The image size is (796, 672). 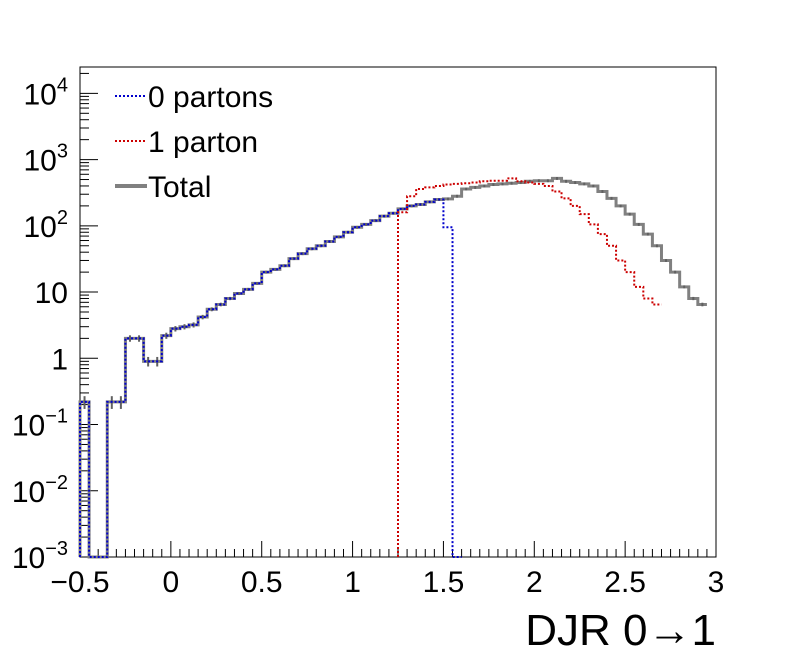 I want to click on y-tick-labels: 10⁻³ 10⁻² 10⁻¹ 1 10 10² 10³ 10⁴, so click(x=40, y=324).